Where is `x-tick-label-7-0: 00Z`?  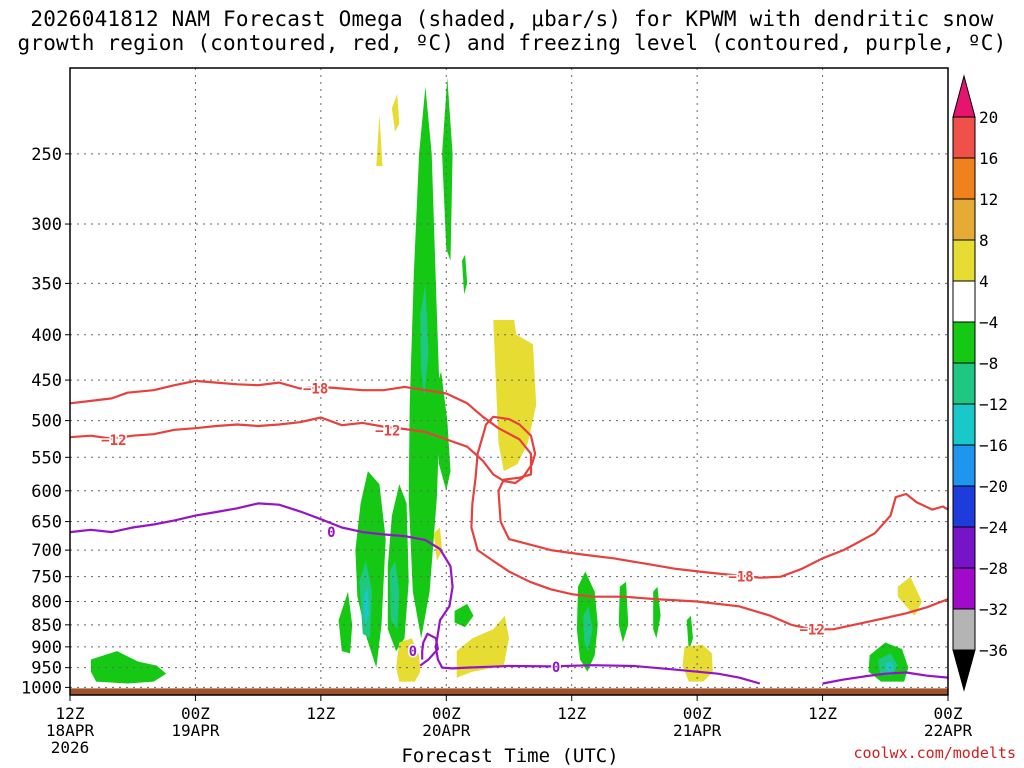 x-tick-label-7-0: 00Z is located at coordinates (948, 713).